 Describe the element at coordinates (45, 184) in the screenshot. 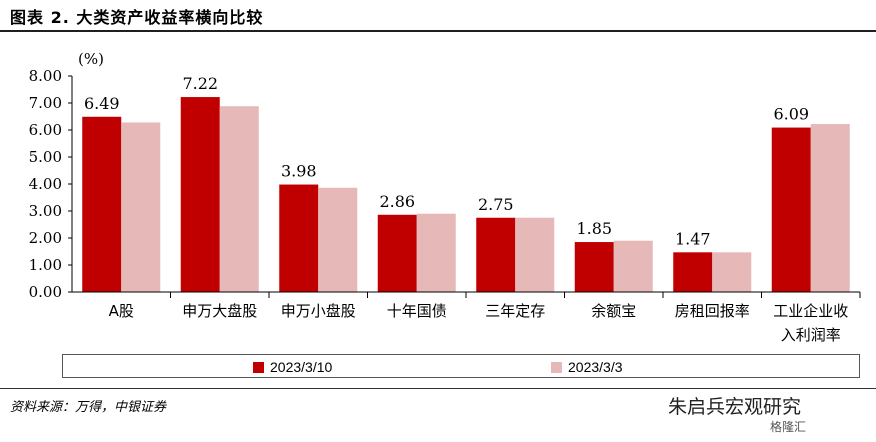

I see `y-tick-label: 4.00` at that location.